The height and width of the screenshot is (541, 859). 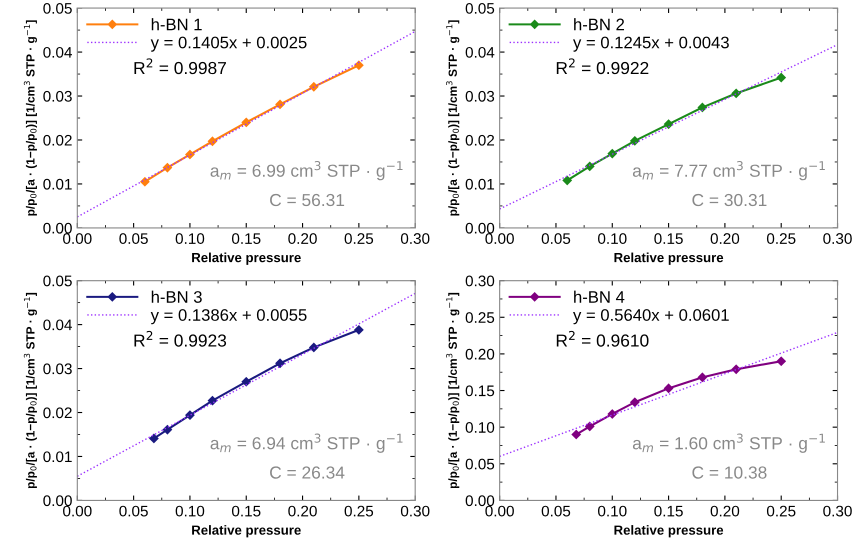 What do you see at coordinates (480, 390) in the screenshot?
I see `y-tick-label: 0.15` at bounding box center [480, 390].